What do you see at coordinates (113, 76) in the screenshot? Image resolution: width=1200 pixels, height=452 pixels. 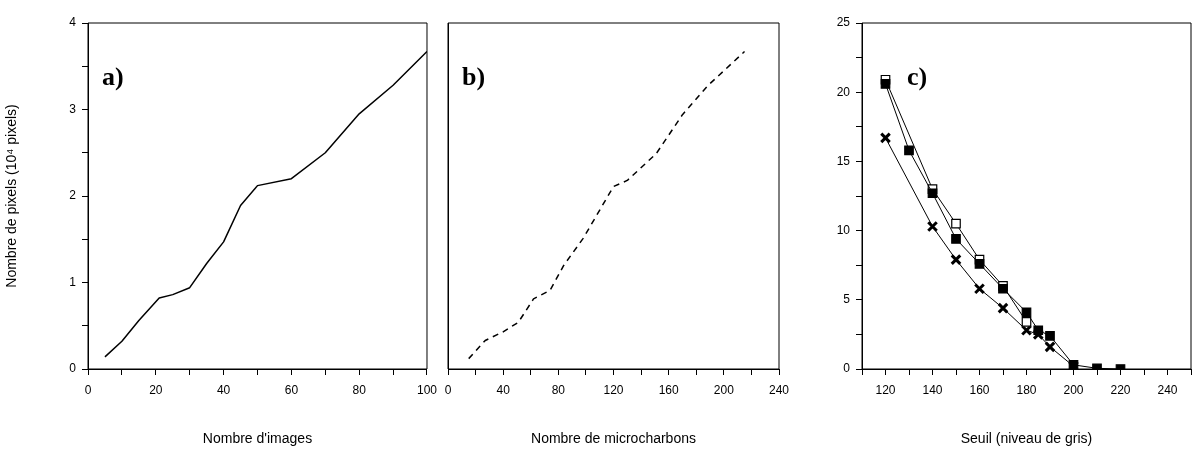 I see `annotation: a)` at bounding box center [113, 76].